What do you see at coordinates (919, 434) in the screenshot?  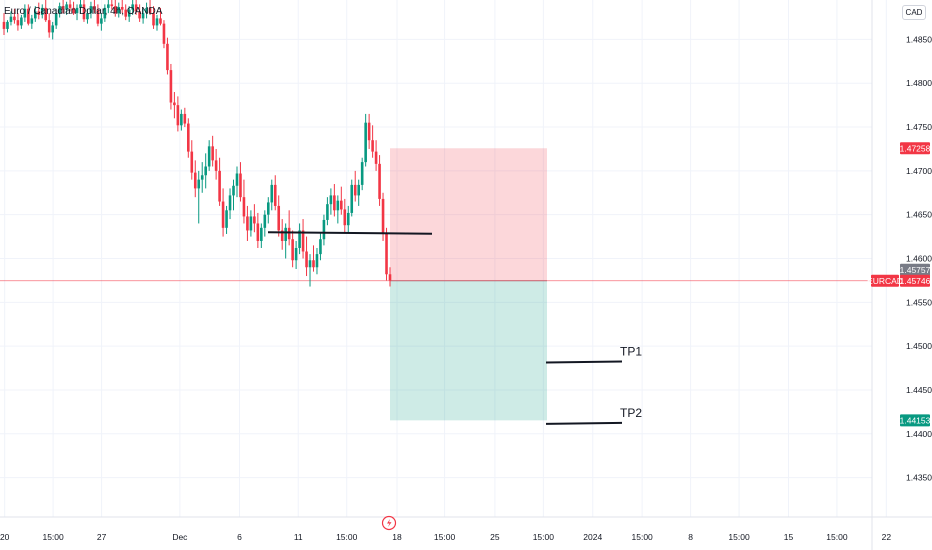 I see `y-tick-label: 1.44000` at bounding box center [919, 434].